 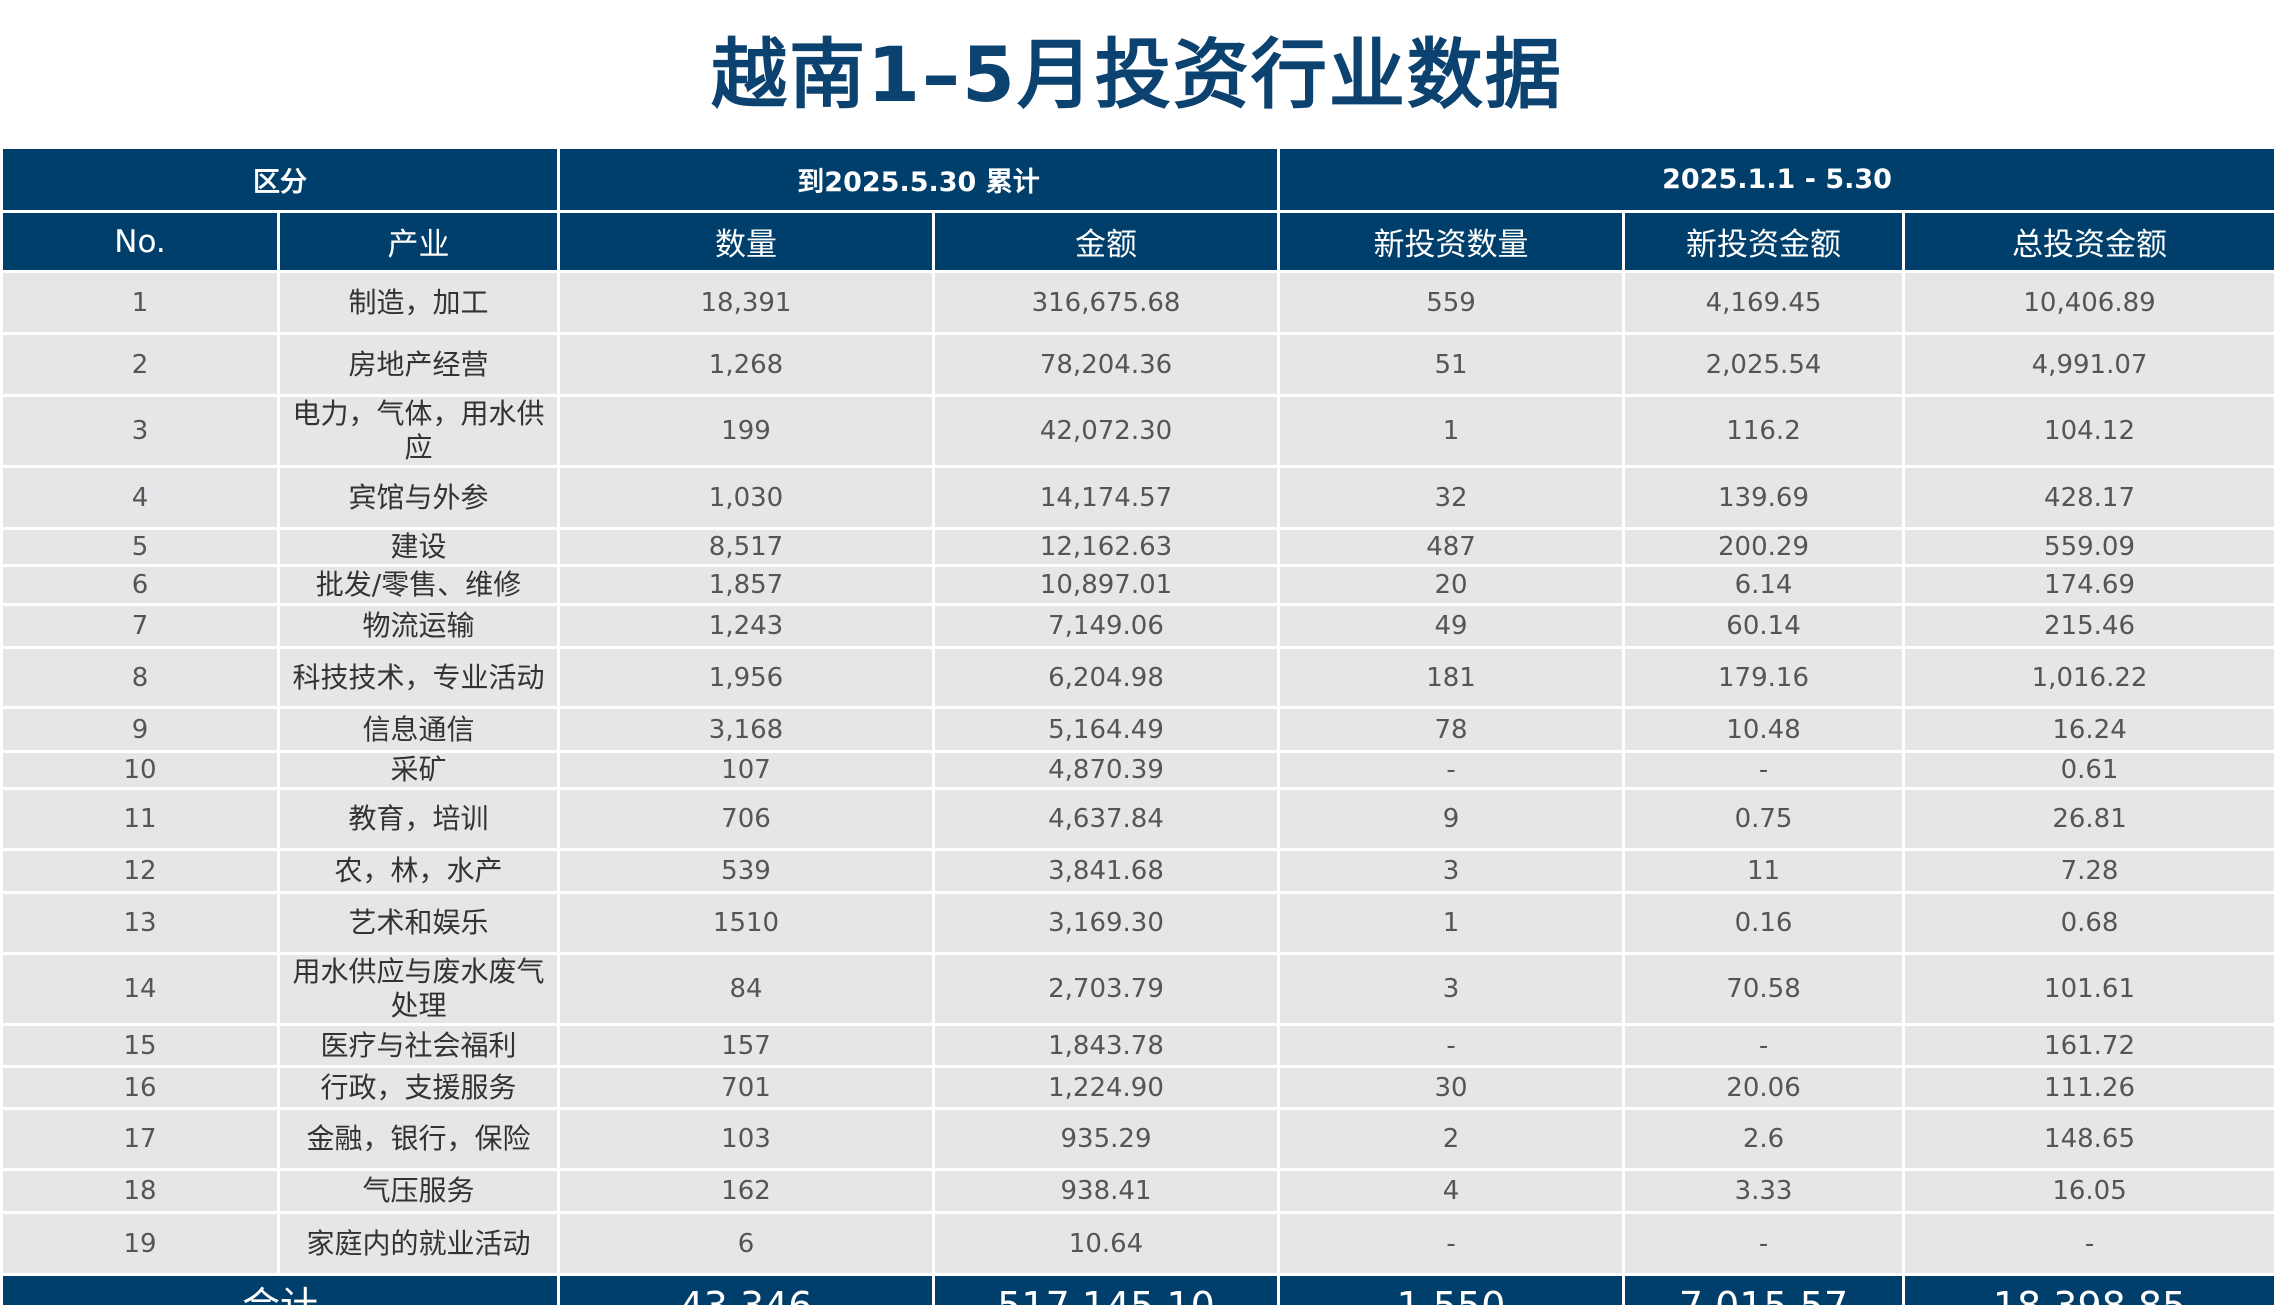 What do you see at coordinates (2088, 1087) in the screenshot?
I see `cell-total-amount: 111.26` at bounding box center [2088, 1087].